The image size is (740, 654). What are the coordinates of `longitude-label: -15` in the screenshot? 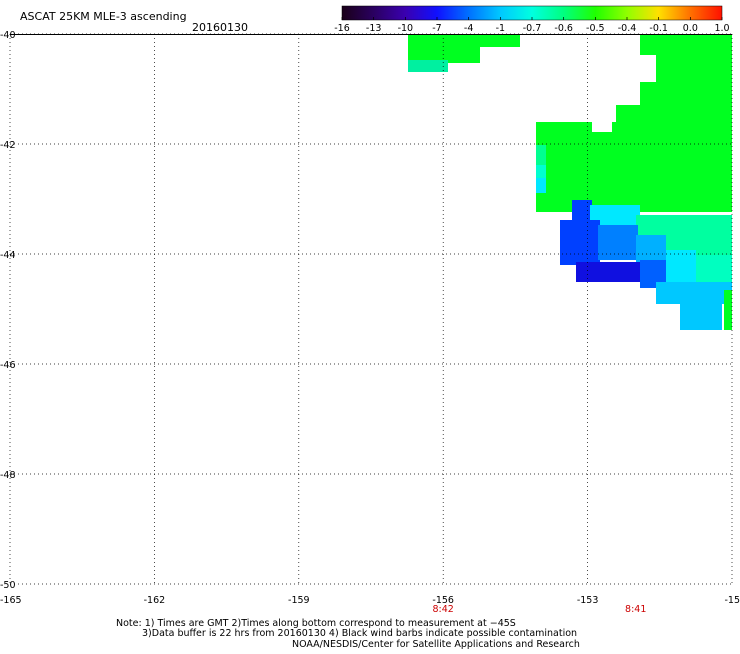 It's located at (732, 600).